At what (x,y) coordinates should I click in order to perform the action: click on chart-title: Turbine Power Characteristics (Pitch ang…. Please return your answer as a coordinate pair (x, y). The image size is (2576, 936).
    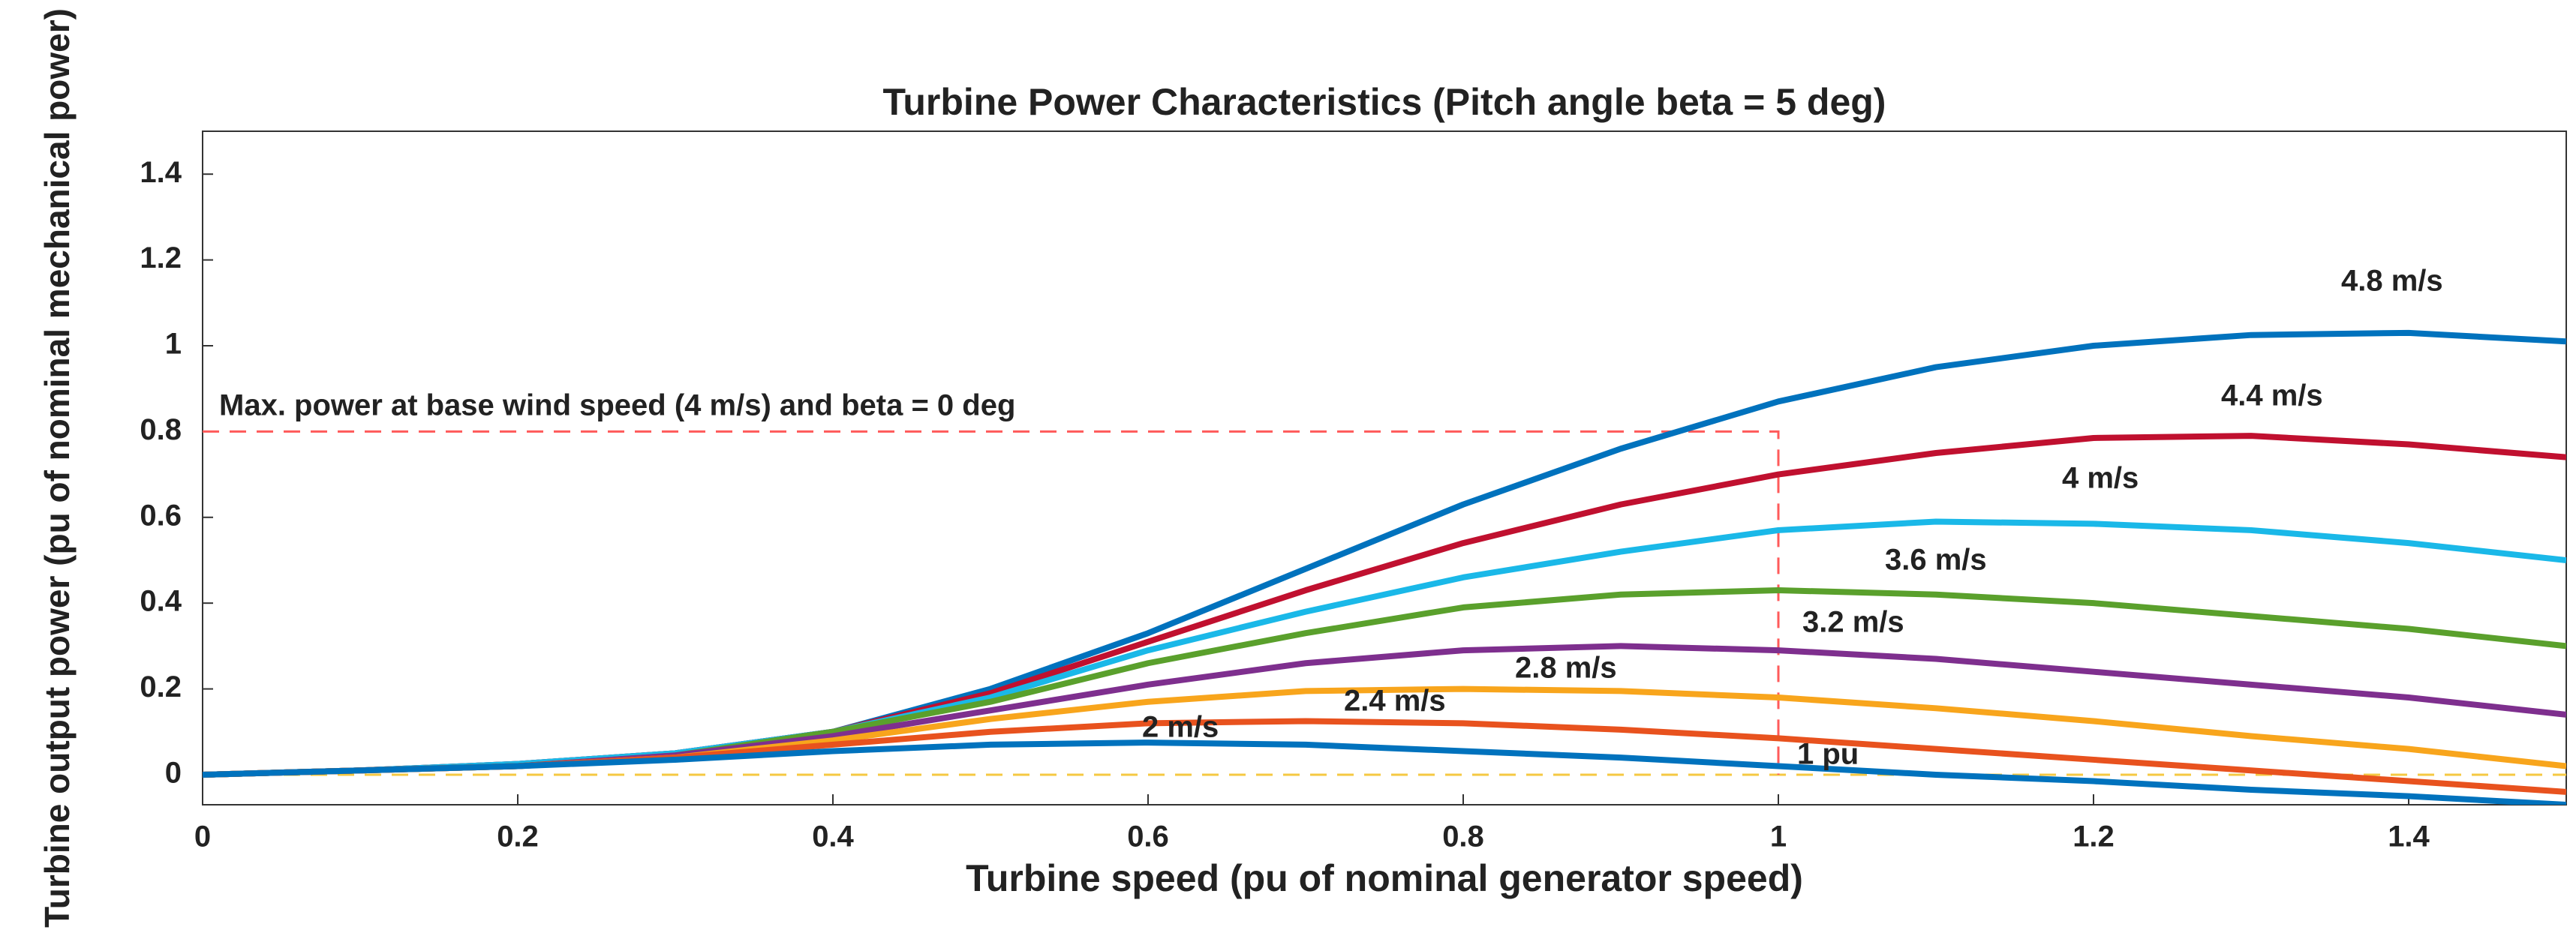
    Looking at the image, I should click on (1384, 102).